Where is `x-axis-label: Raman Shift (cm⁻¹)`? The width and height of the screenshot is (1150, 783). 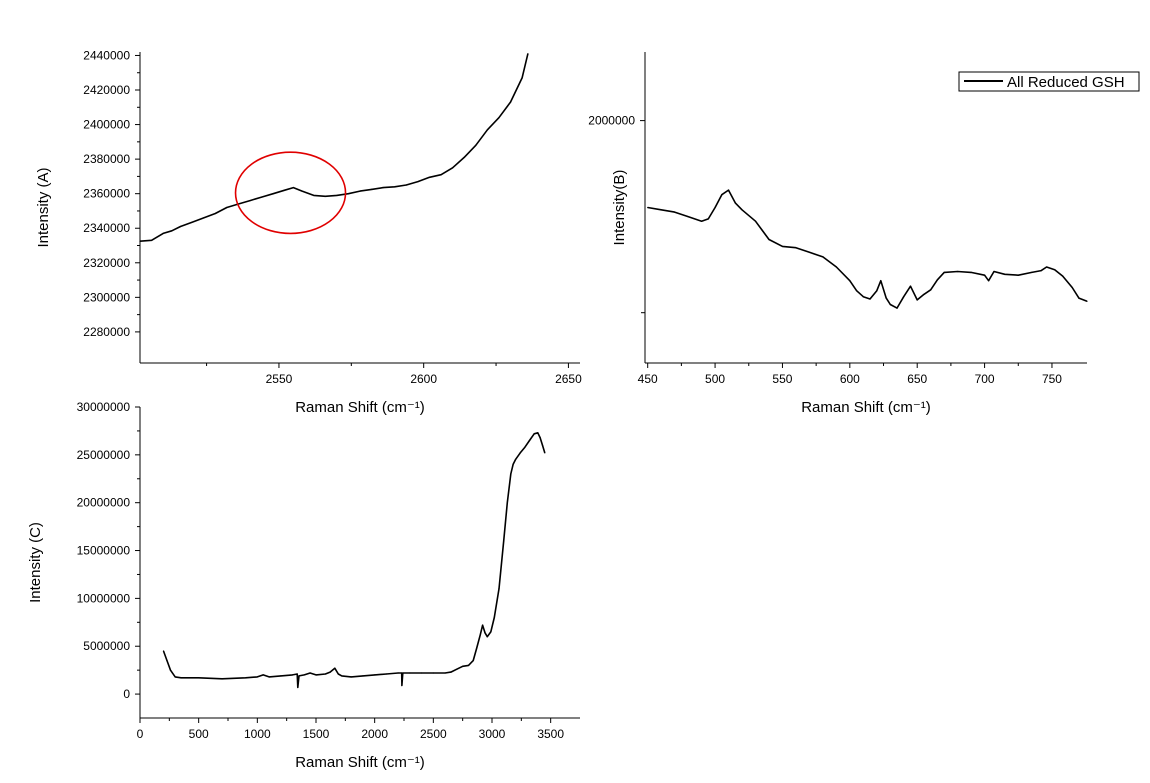 x-axis-label: Raman Shift (cm⁻¹) is located at coordinates (360, 762).